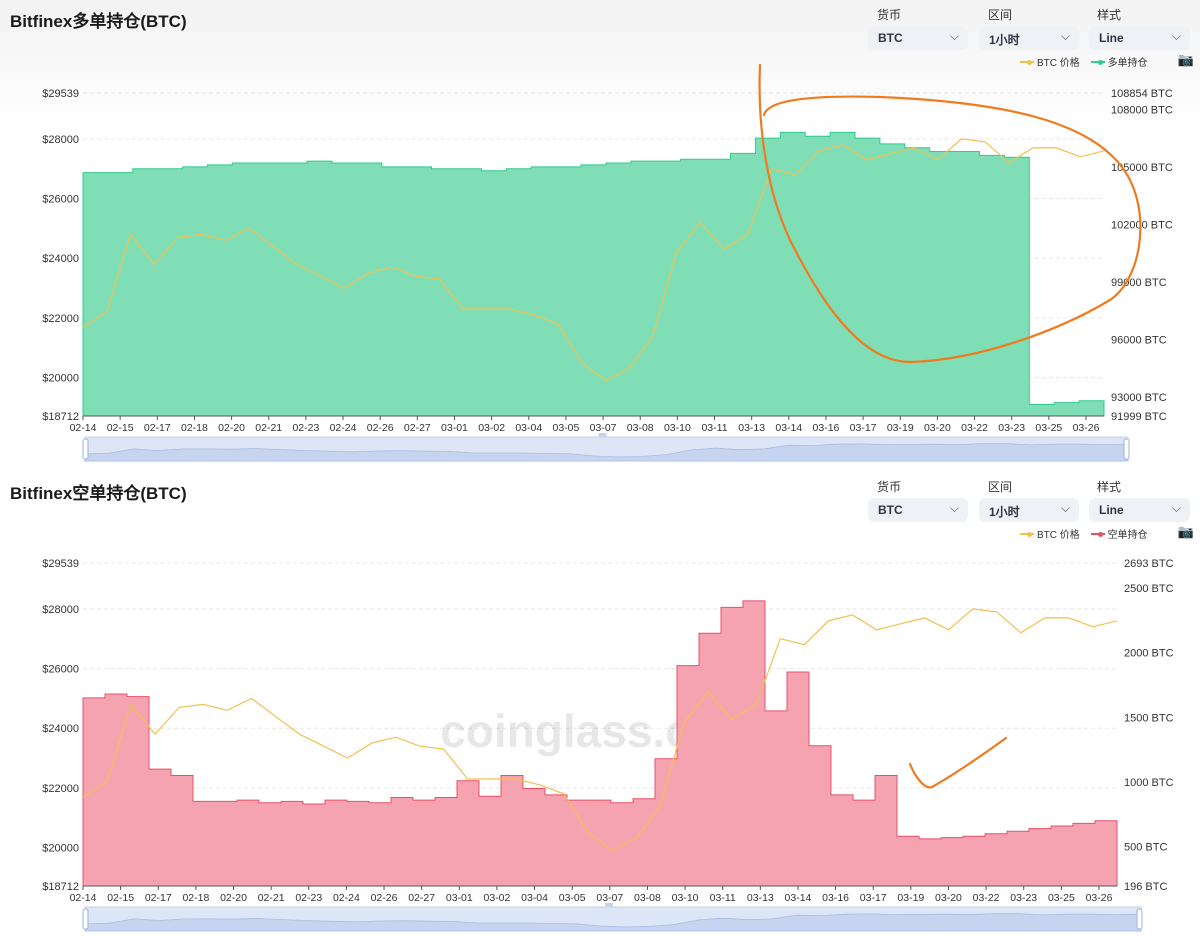 Image resolution: width=1200 pixels, height=945 pixels. Describe the element at coordinates (1149, 589) in the screenshot. I see `y-right-tick-label: 2500 BTC` at that location.